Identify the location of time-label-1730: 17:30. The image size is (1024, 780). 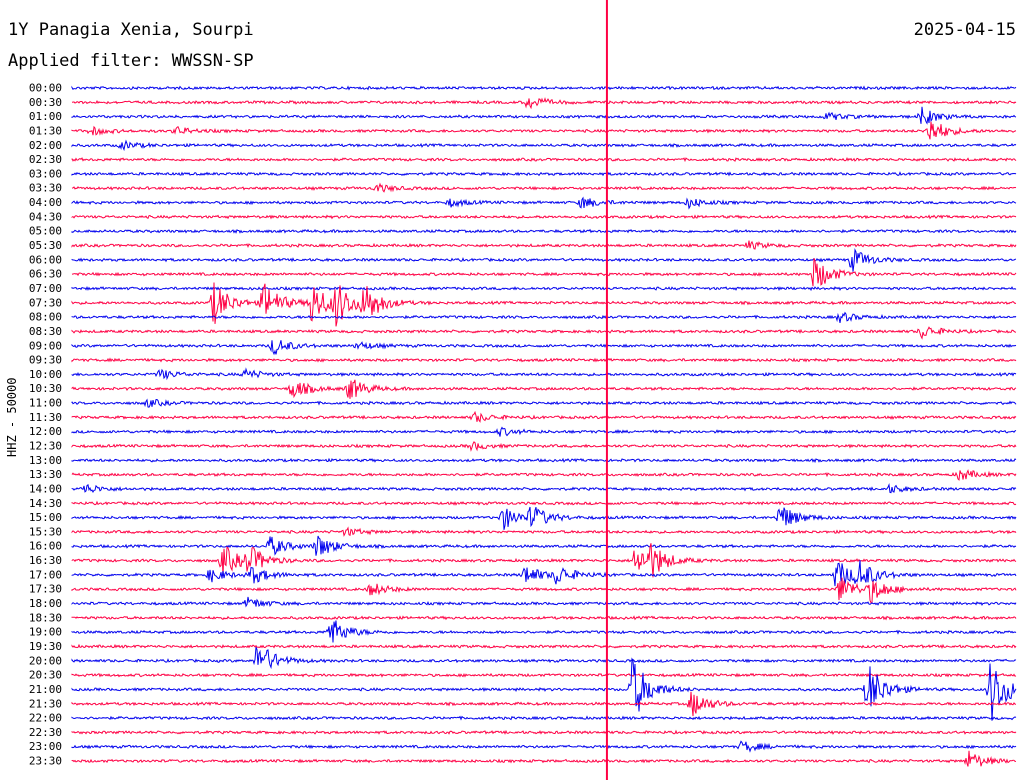
(45, 589).